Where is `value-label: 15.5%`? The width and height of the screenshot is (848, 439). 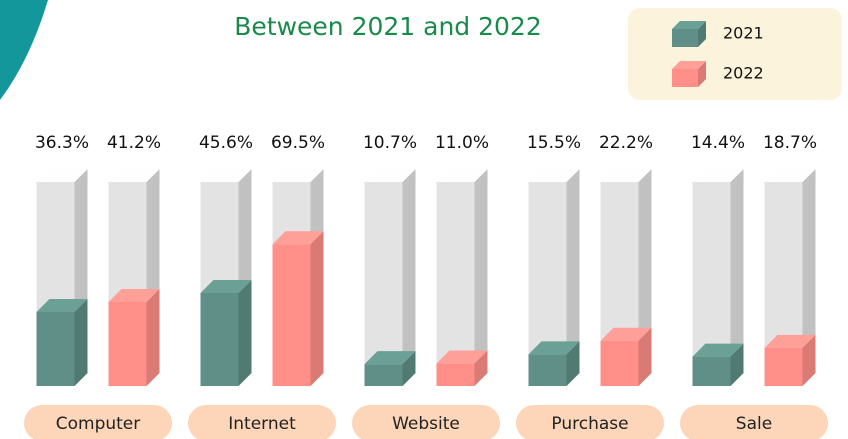 value-label: 15.5% is located at coordinates (554, 143).